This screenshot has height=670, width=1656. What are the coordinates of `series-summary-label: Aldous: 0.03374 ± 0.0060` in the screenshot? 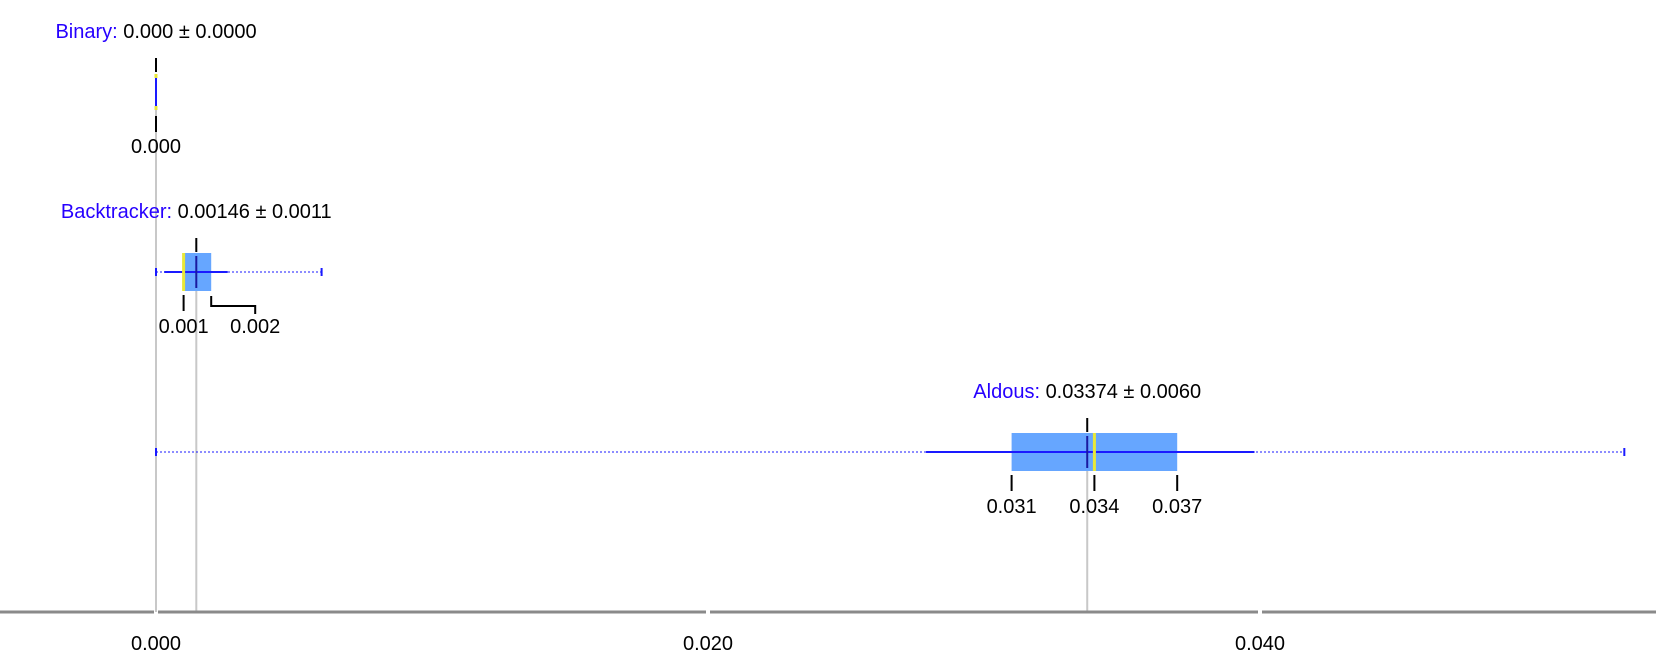 It's located at (1087, 392).